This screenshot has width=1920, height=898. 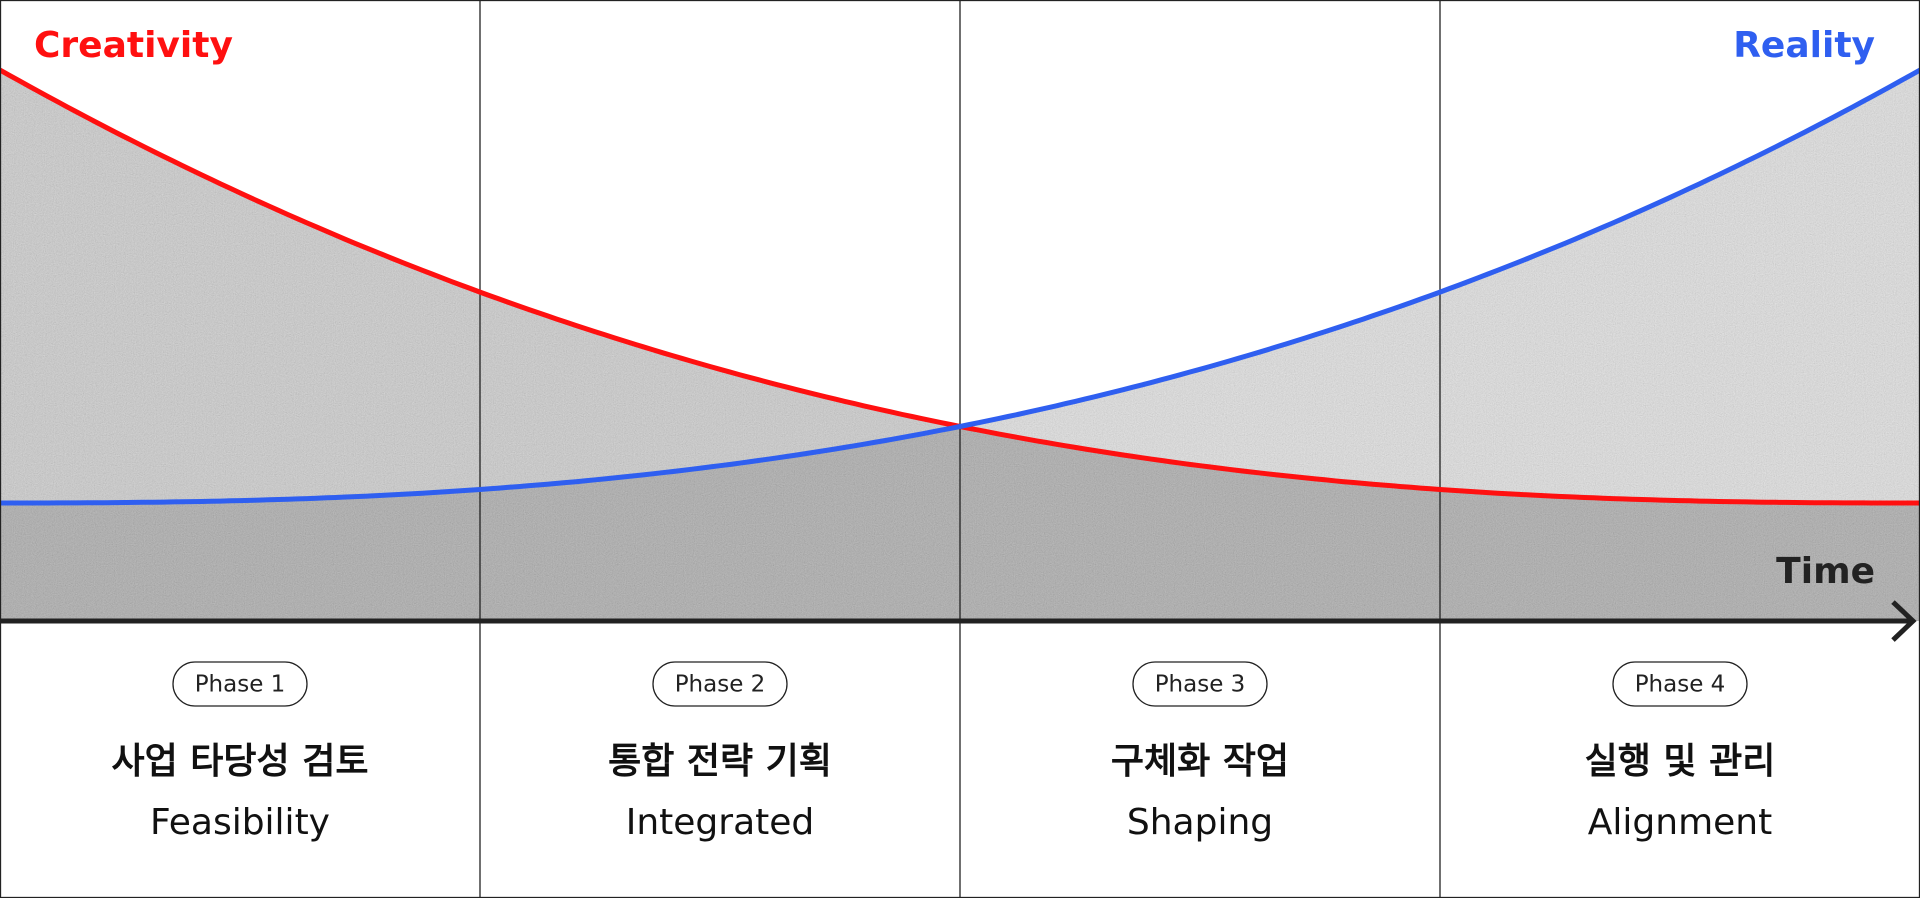 I want to click on phase-subtitle: Integrated, so click(x=720, y=822).